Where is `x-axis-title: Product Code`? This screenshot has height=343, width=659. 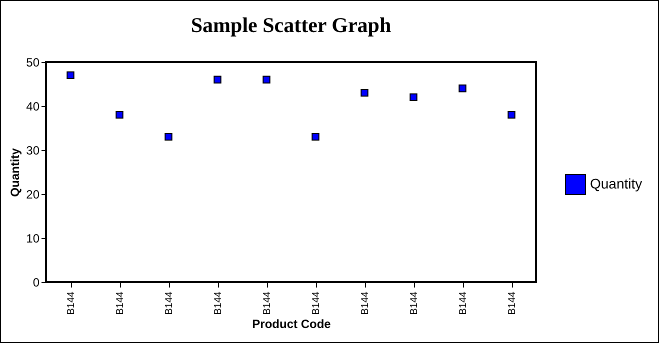 x-axis-title: Product Code is located at coordinates (292, 323).